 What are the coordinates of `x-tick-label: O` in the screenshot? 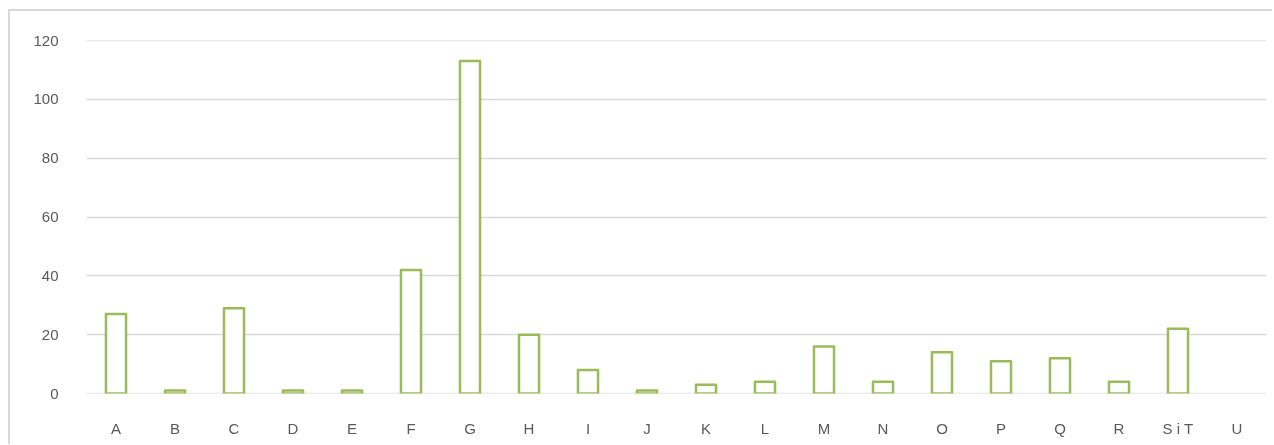 It's located at (942, 428).